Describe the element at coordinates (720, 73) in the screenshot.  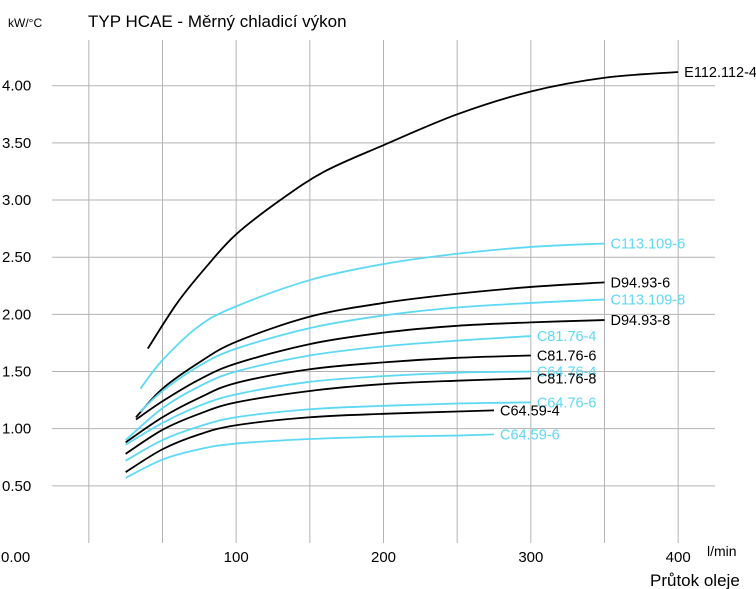
I see `series-label: E112.112-4` at that location.